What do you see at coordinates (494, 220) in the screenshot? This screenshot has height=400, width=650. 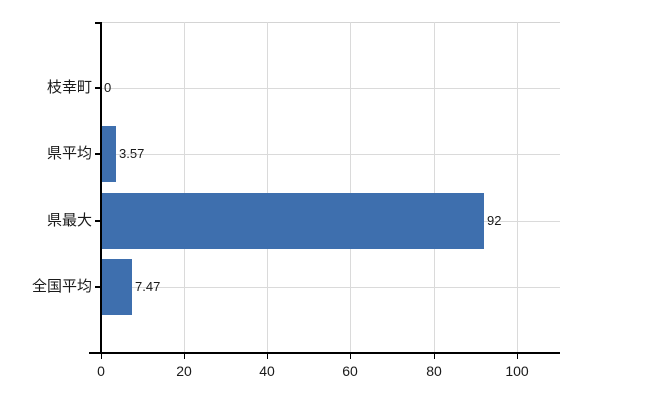 I see `bar-value-label: 92` at bounding box center [494, 220].